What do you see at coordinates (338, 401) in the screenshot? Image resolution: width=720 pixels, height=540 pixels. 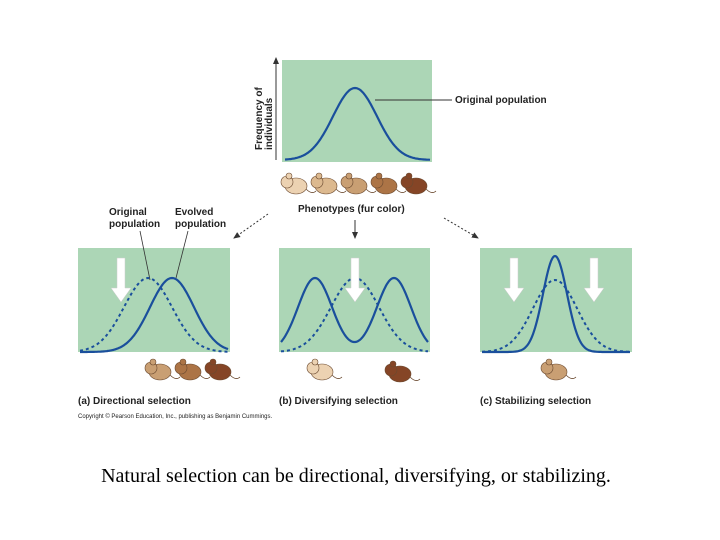 I see `panel-label: (b) Diversifying selection` at bounding box center [338, 401].